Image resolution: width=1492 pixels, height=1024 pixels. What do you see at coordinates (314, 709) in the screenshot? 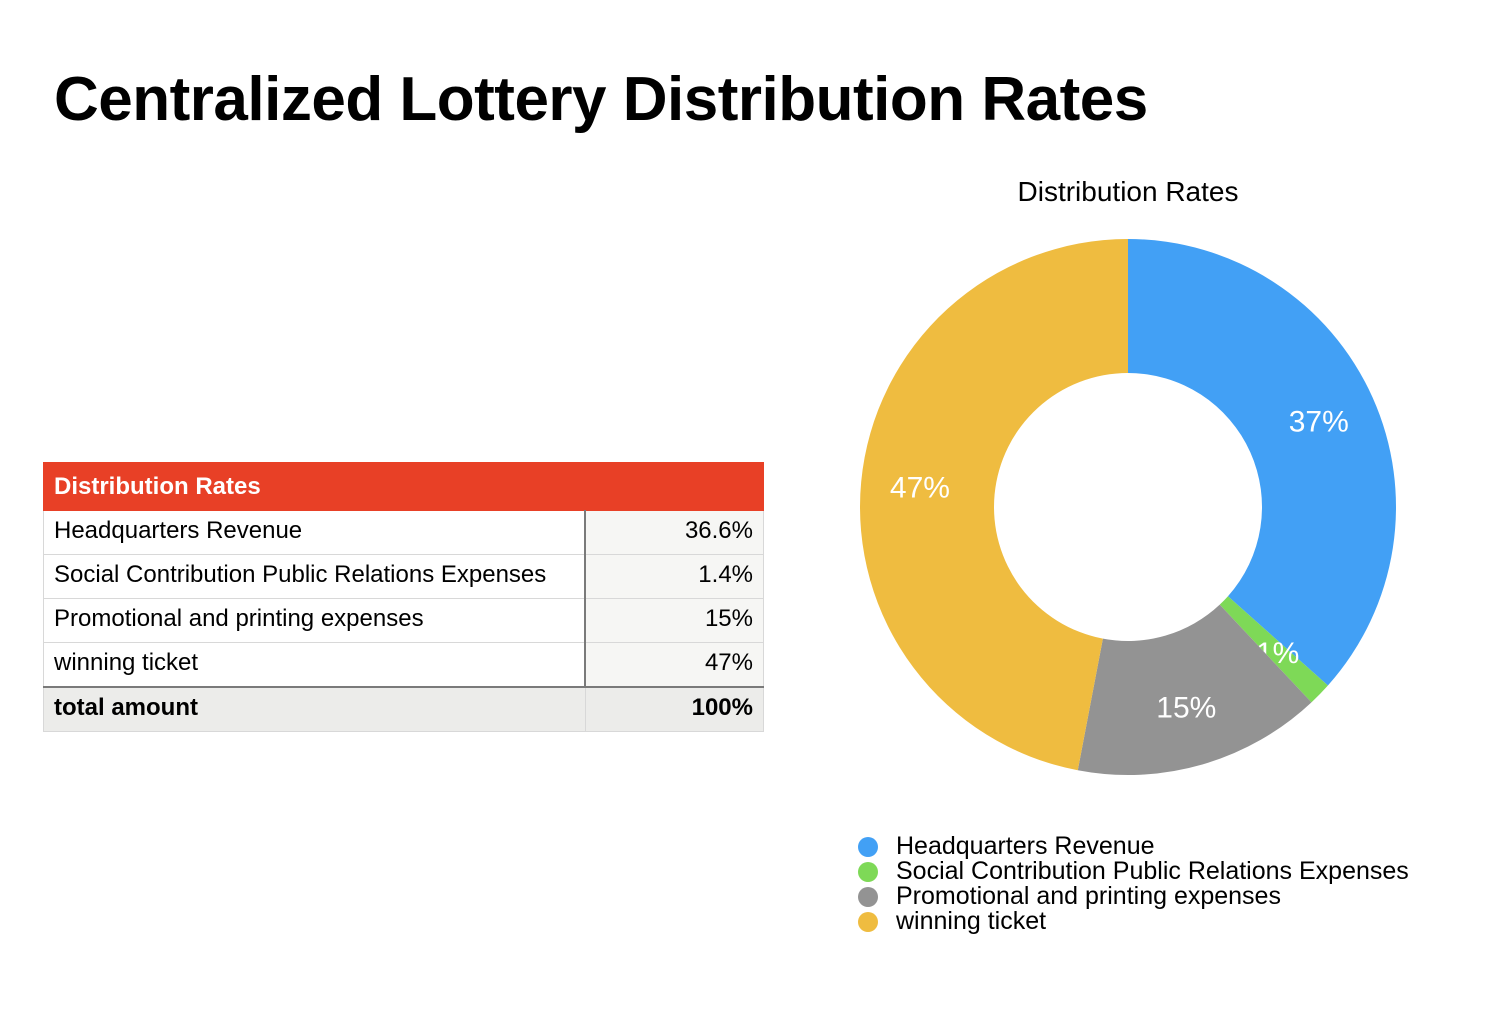
I see `total-label: total amount` at bounding box center [314, 709].